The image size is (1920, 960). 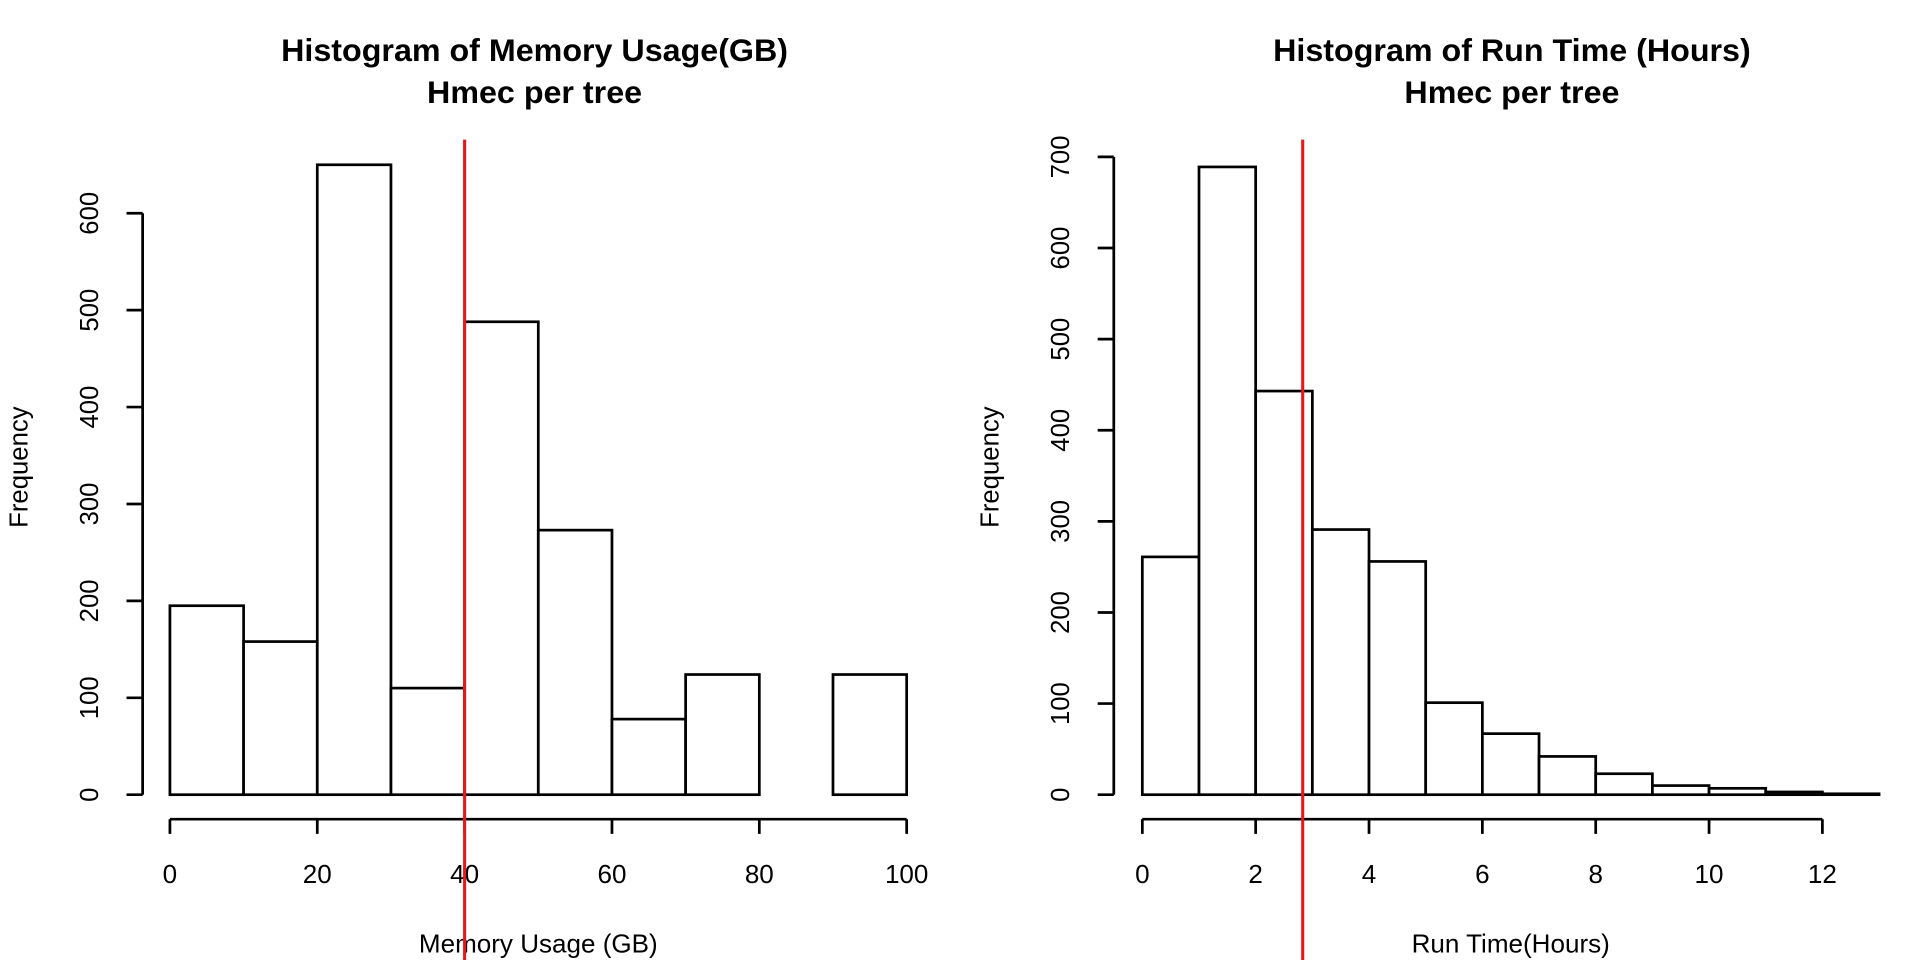 What do you see at coordinates (1709, 875) in the screenshot?
I see `x-tick-label: 10` at bounding box center [1709, 875].